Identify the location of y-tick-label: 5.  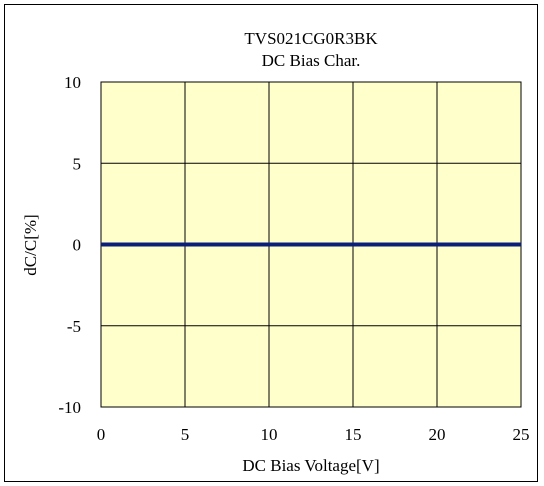
(77, 163).